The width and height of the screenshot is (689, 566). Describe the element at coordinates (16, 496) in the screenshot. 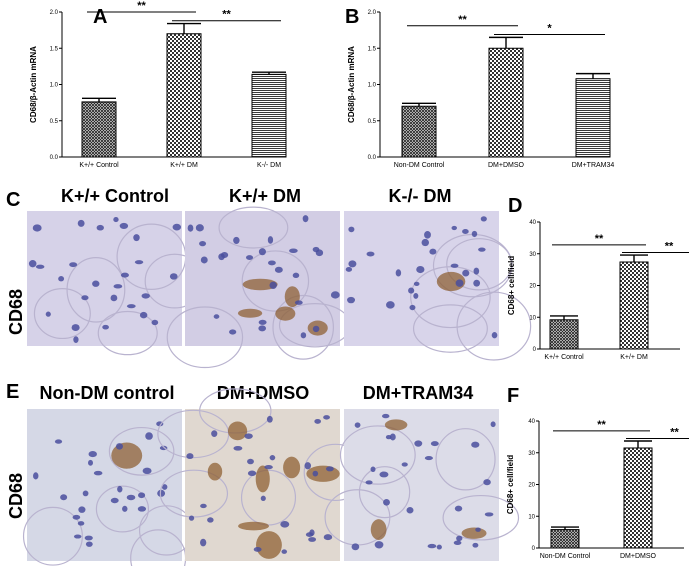

I see `side-label-cd68-bottom: CD68` at that location.